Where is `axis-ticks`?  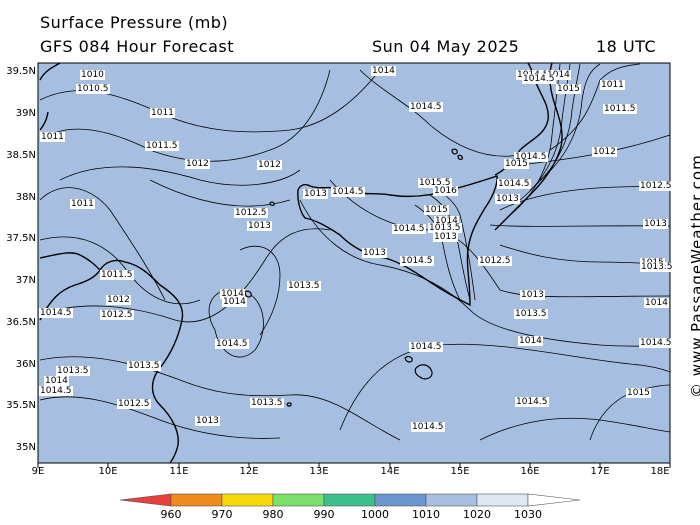 axis-ticks is located at coordinates (354, 465).